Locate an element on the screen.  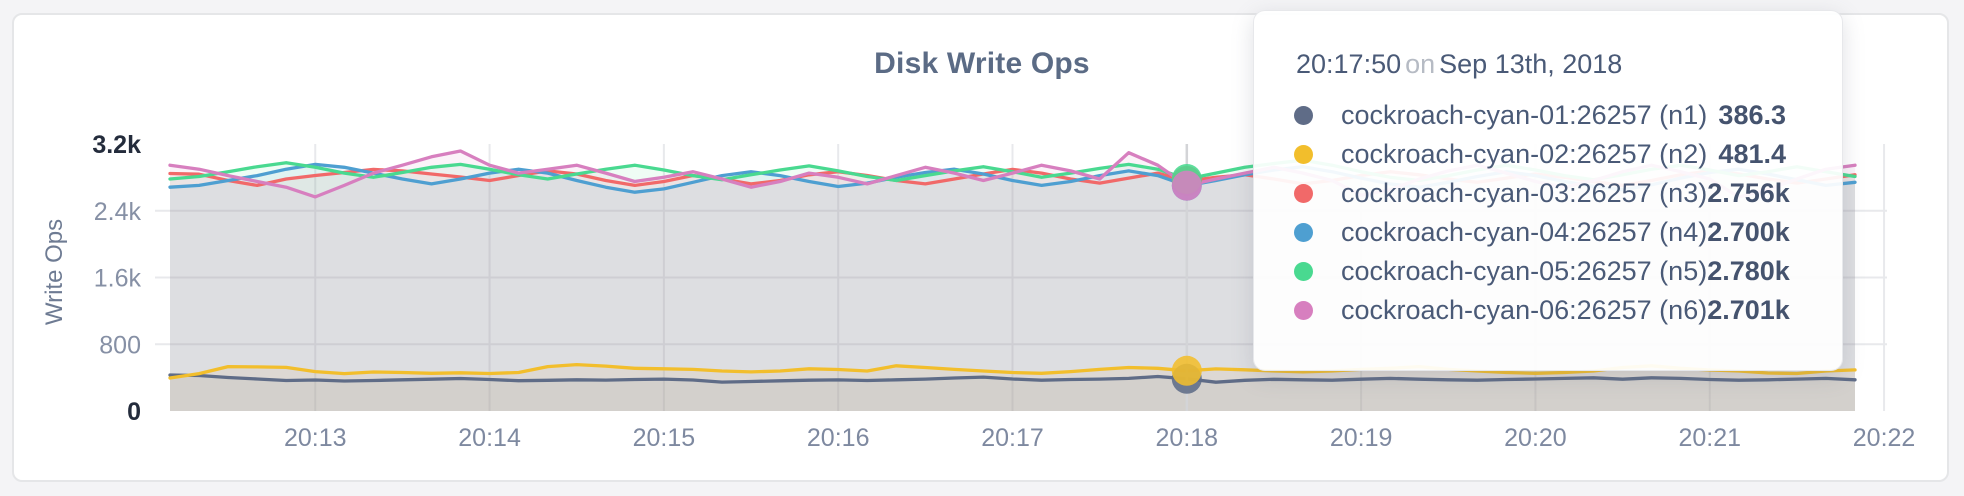
series-value: 386.3 is located at coordinates (1752, 115).